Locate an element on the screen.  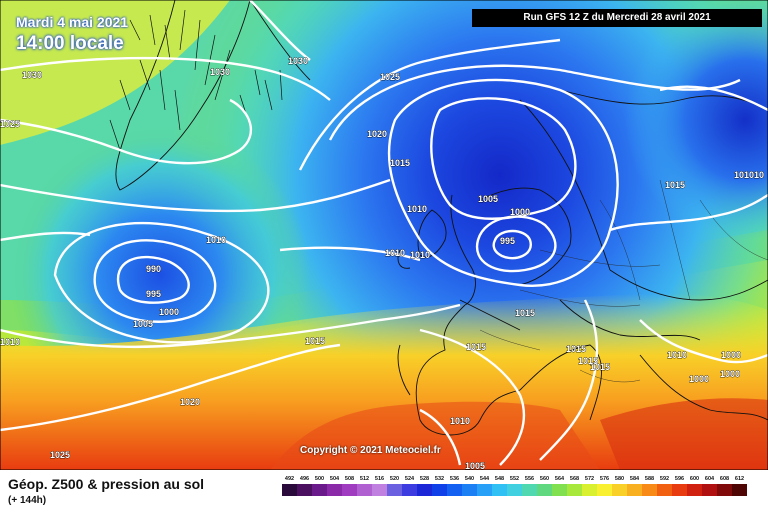
scale-tick-label: 508 is located at coordinates (349, 479).